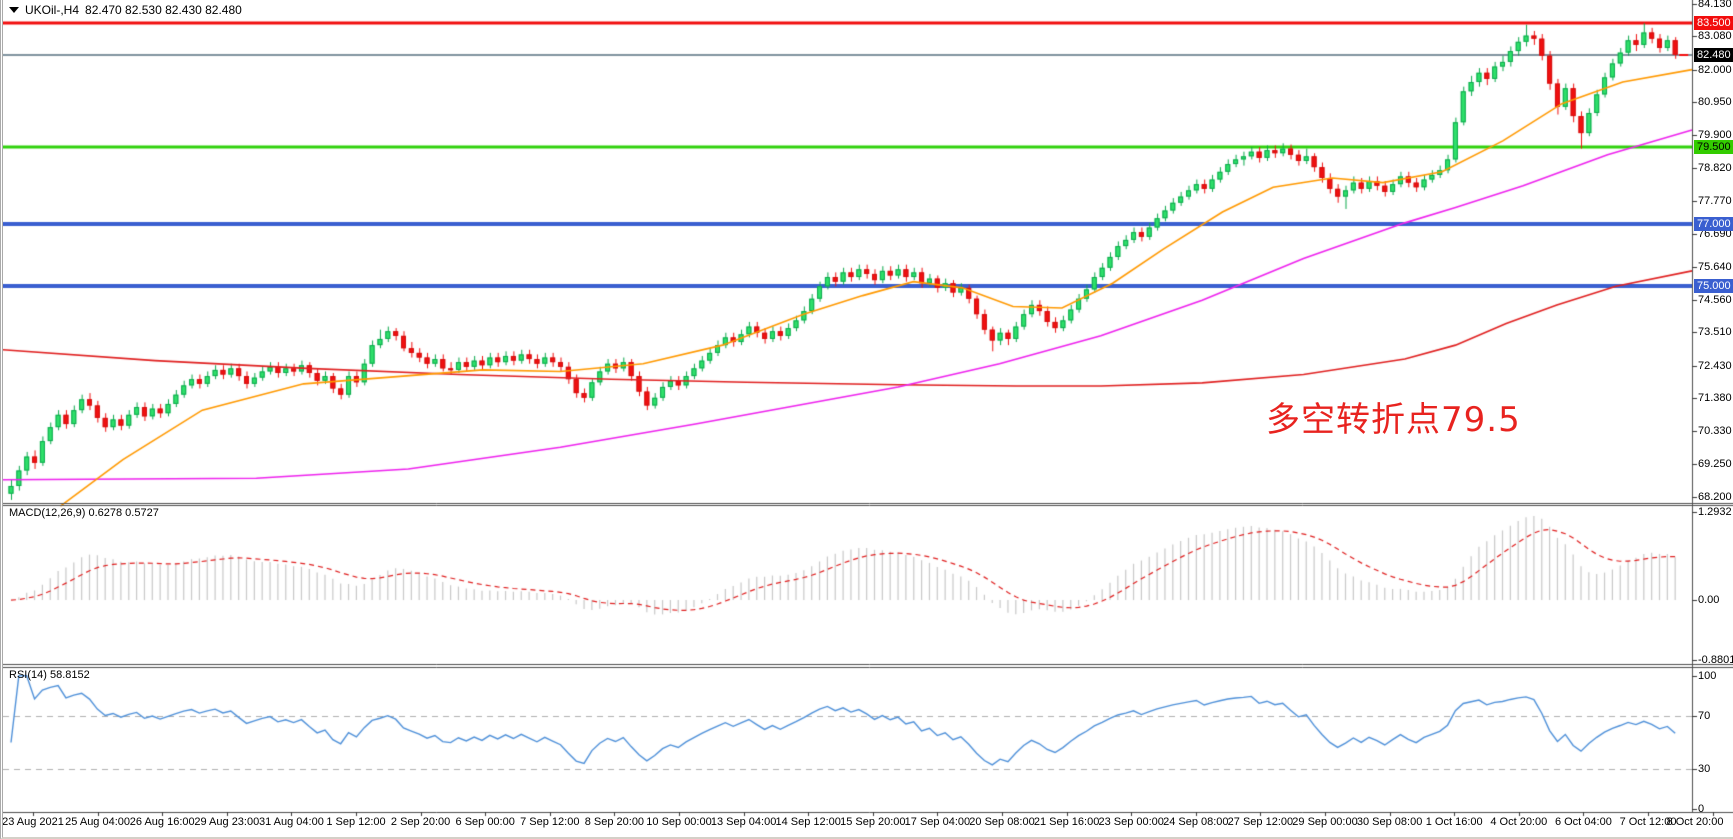  Describe the element at coordinates (485, 822) in the screenshot. I see `time-axis-label: 6 Sep 00:00` at that location.